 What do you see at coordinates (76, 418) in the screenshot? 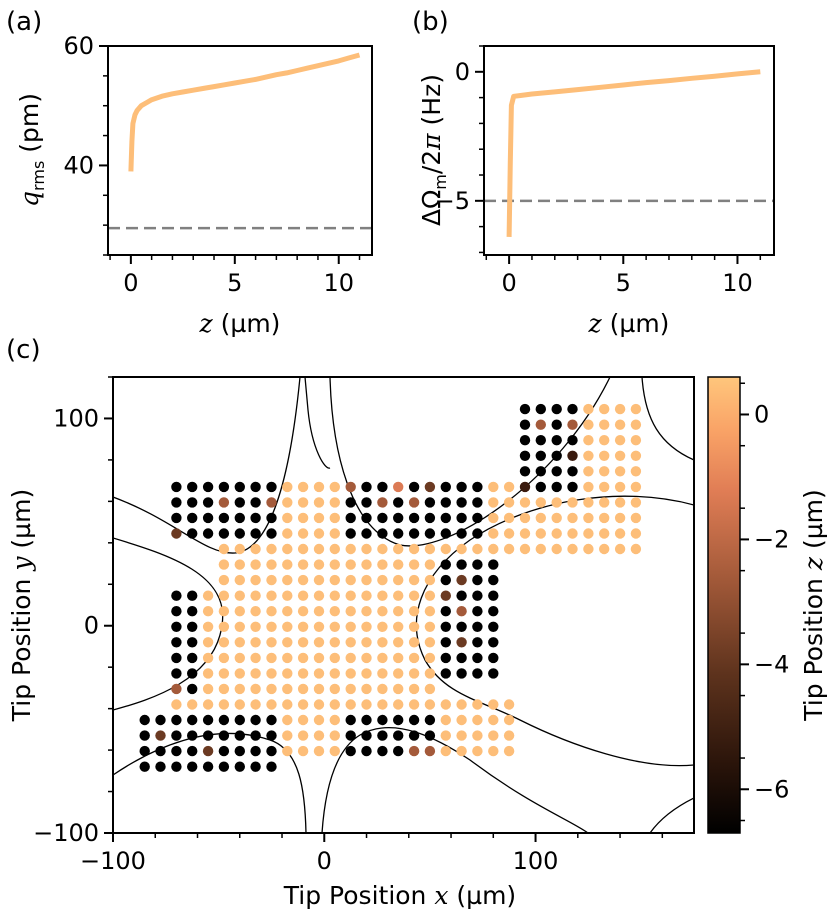
I see `c-ytick-label: 100` at bounding box center [76, 418].